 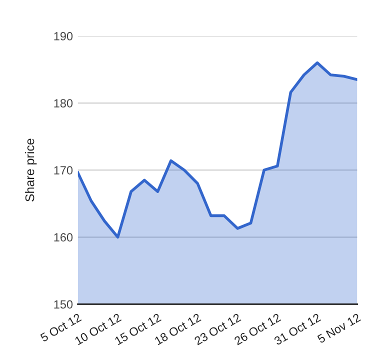 What do you see at coordinates (63, 237) in the screenshot?
I see `y-tick-label: 160` at bounding box center [63, 237].